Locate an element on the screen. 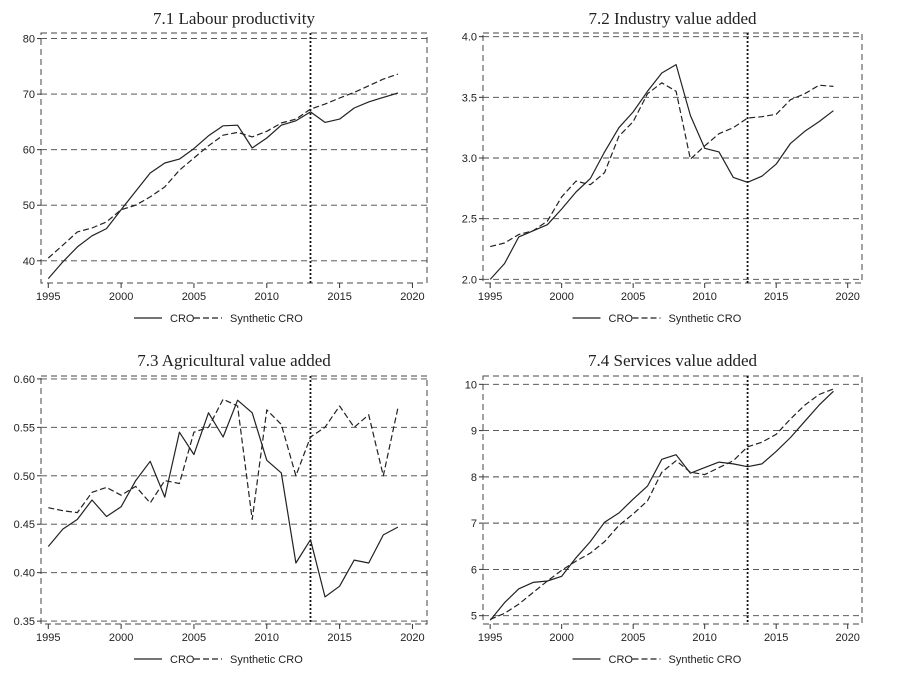 The width and height of the screenshot is (900, 681). y-tick-label: 0.35 is located at coordinates (24, 622).